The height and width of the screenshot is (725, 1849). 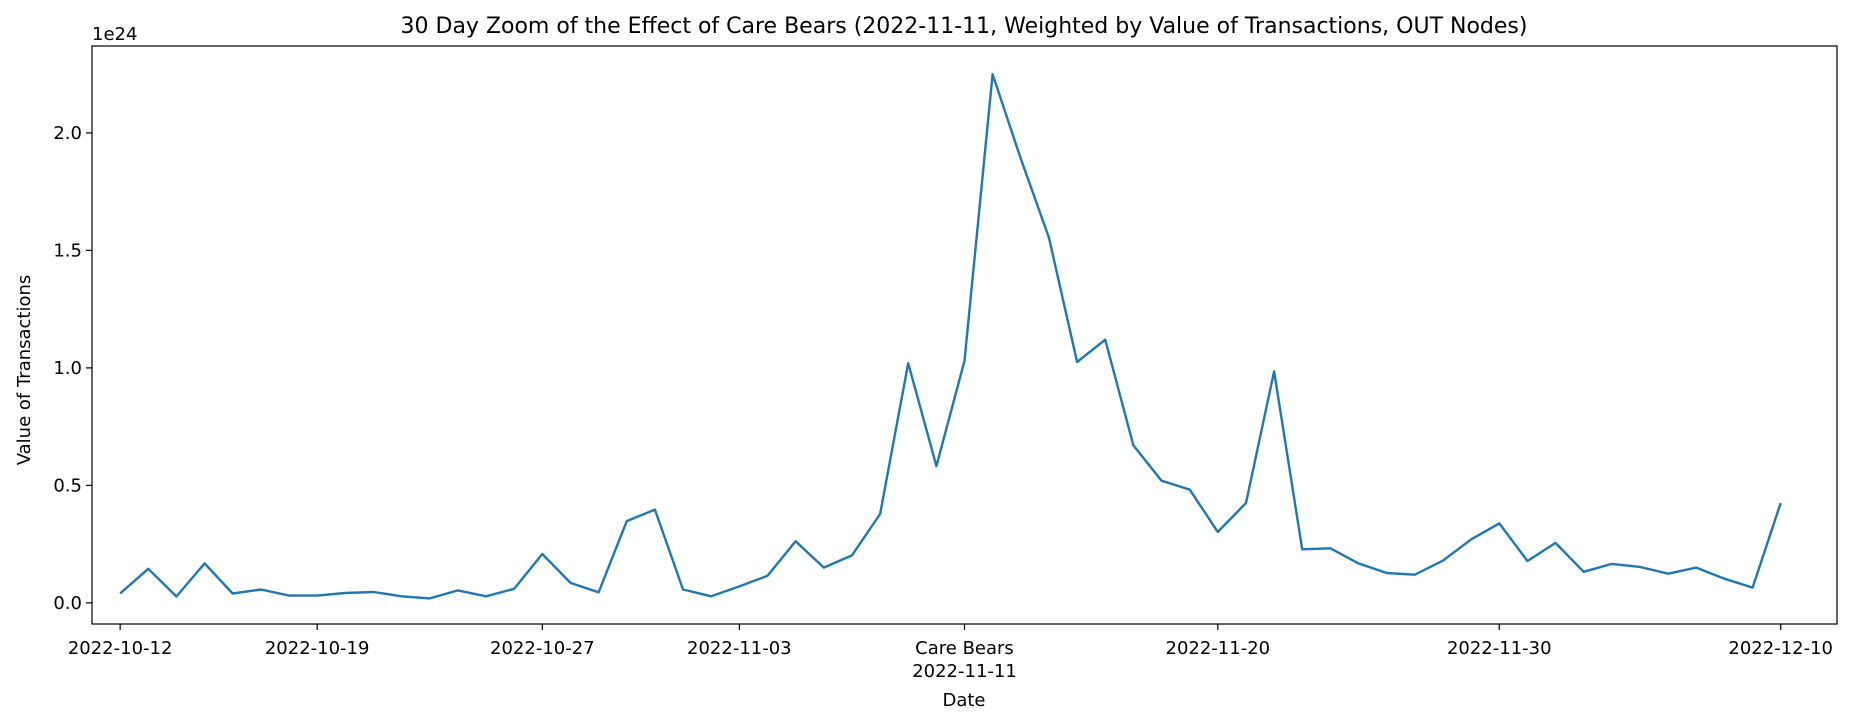 What do you see at coordinates (67, 368) in the screenshot?
I see `y-tick-label: 1.0` at bounding box center [67, 368].